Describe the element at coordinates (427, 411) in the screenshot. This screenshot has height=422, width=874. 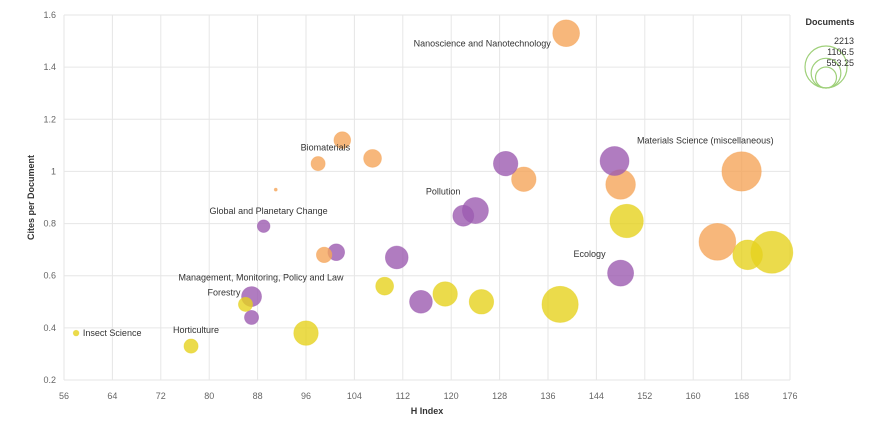
I see `x-axis-title: H Index` at that location.